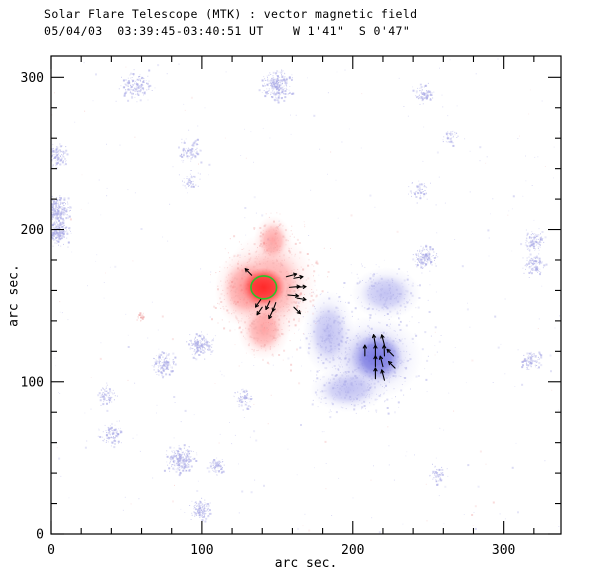 Image resolution: width=612 pixels, height=585 pixels. I want to click on x-tick-label: 0, so click(51, 550).